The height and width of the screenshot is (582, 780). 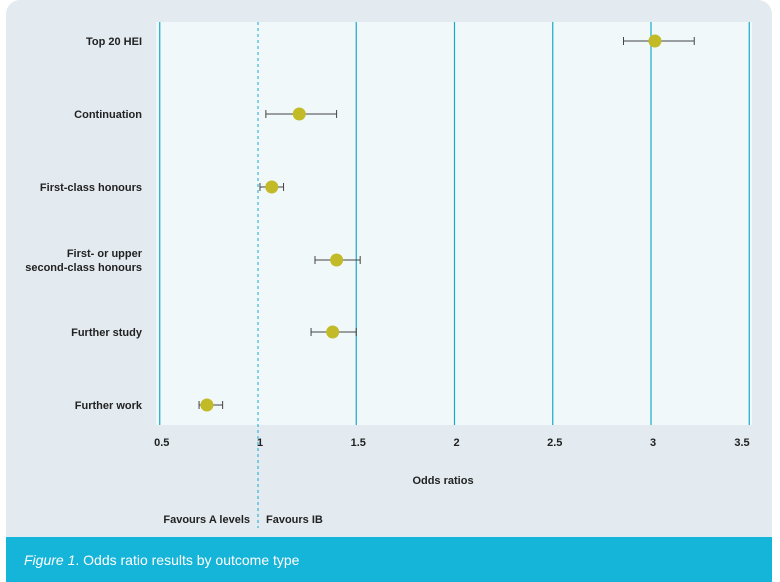 What do you see at coordinates (187, 559) in the screenshot?
I see `caption-text: . Odds ratio results by outcome type` at bounding box center [187, 559].